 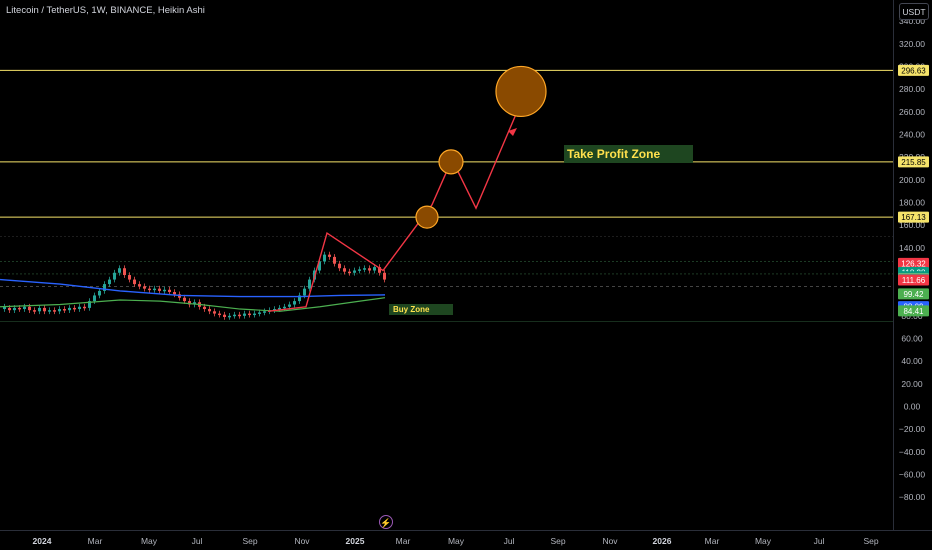 I want to click on x-tick-label: 2024, so click(x=42, y=541).